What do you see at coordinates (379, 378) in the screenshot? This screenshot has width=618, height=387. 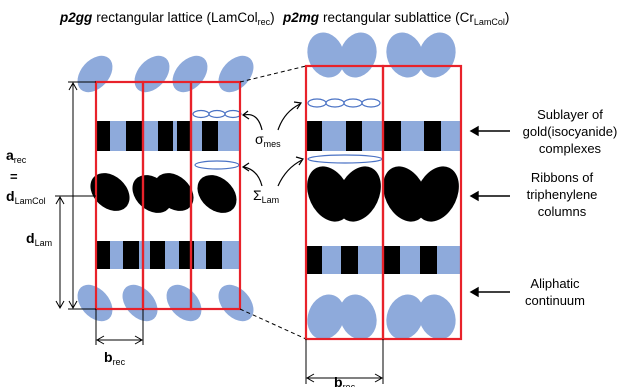 I see `b-rec2-right-arrow` at bounding box center [379, 378].